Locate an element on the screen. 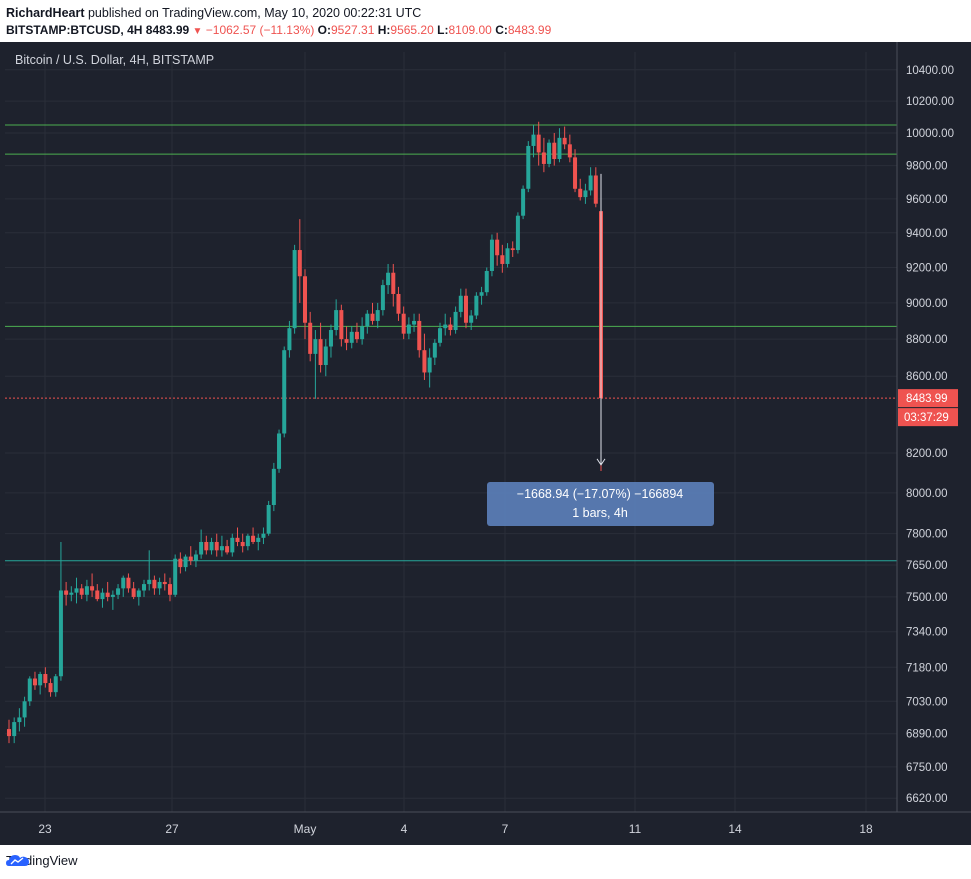  time-tick-label: 7 is located at coordinates (505, 829).